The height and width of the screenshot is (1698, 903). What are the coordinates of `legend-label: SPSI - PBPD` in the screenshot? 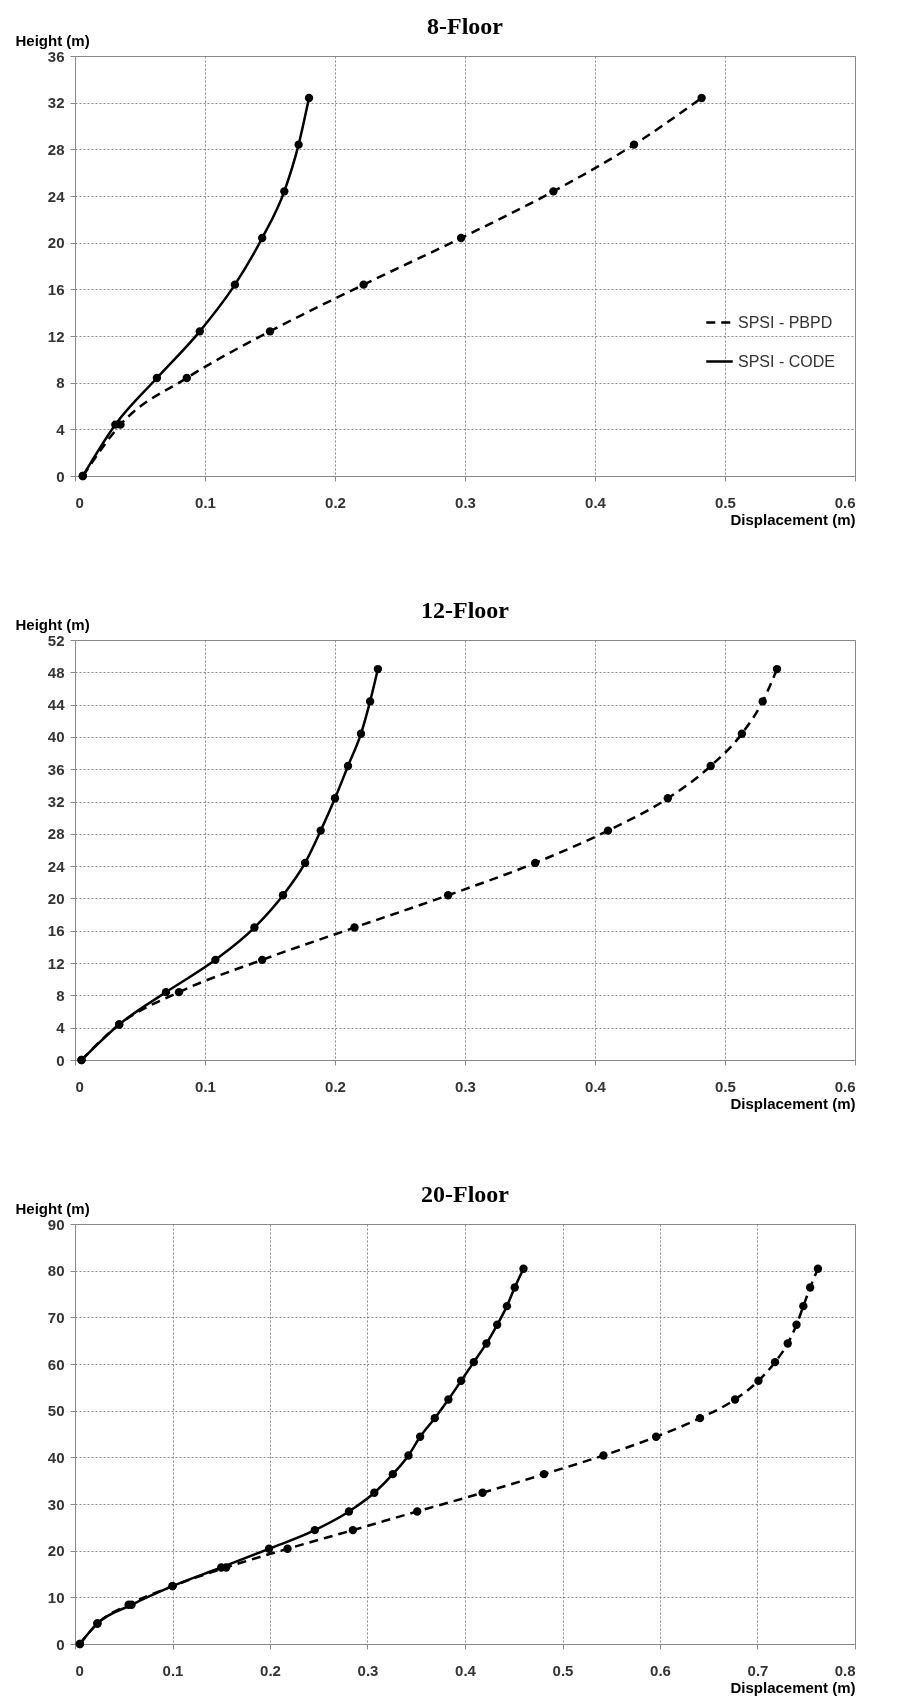 It's located at (785, 322).